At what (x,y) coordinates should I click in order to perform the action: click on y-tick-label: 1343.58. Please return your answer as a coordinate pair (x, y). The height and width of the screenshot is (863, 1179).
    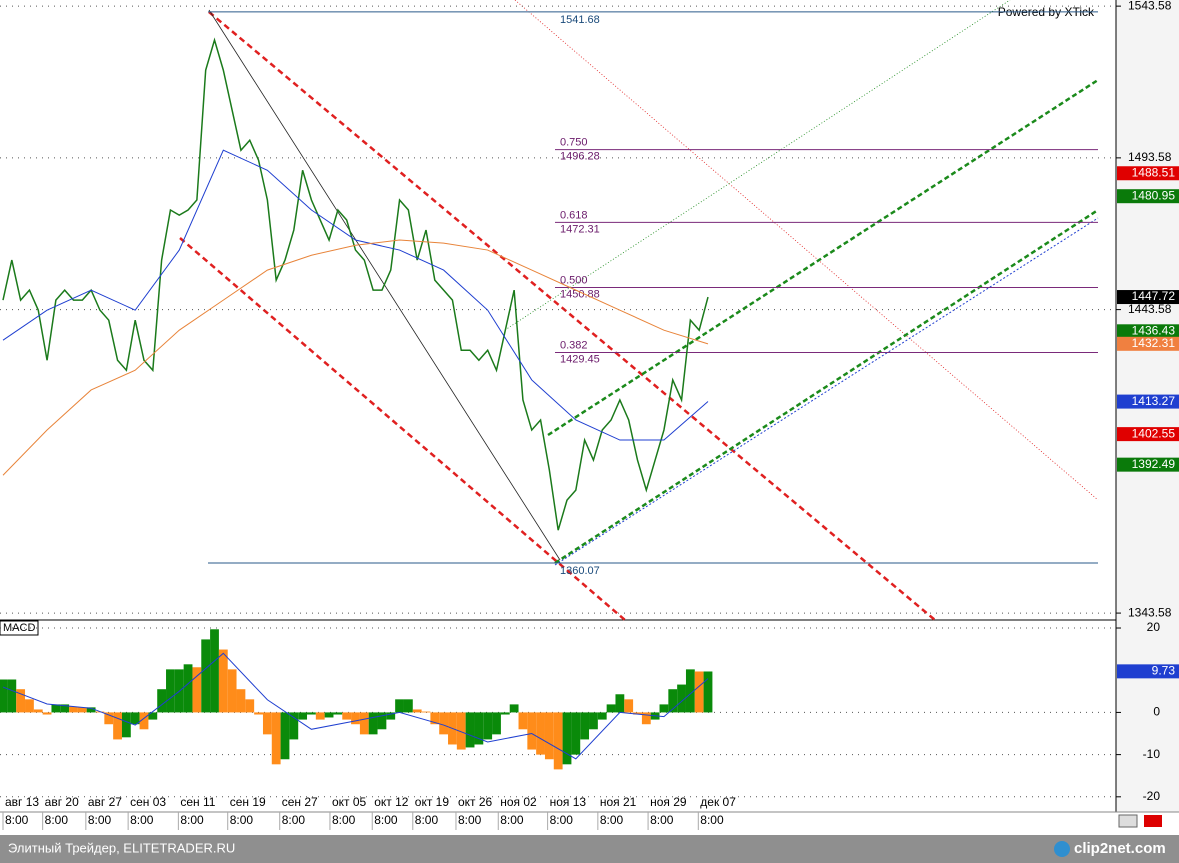
    Looking at the image, I should click on (1150, 612).